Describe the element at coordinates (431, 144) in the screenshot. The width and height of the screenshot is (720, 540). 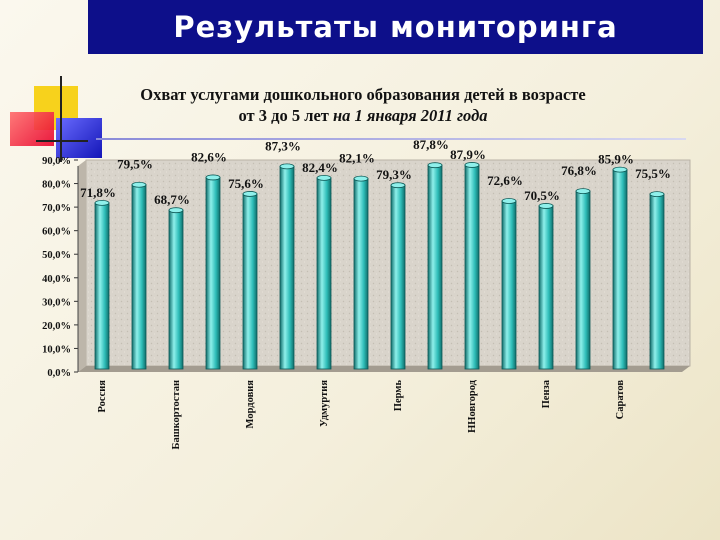
I see `bar-value-label: 87,8%` at that location.